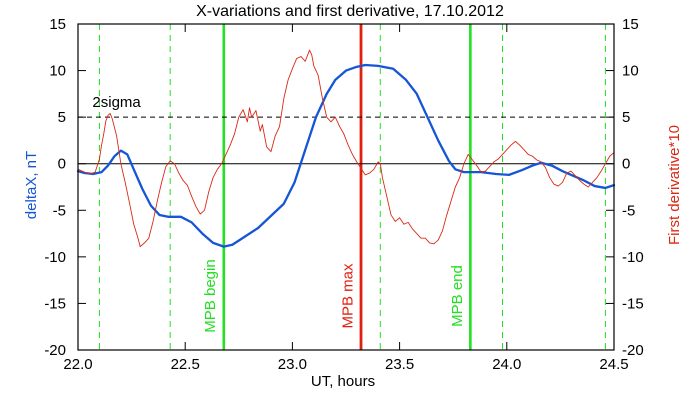 This screenshot has width=700, height=400. What do you see at coordinates (613, 364) in the screenshot?
I see `x-tick-label-6: 24.5` at bounding box center [613, 364].